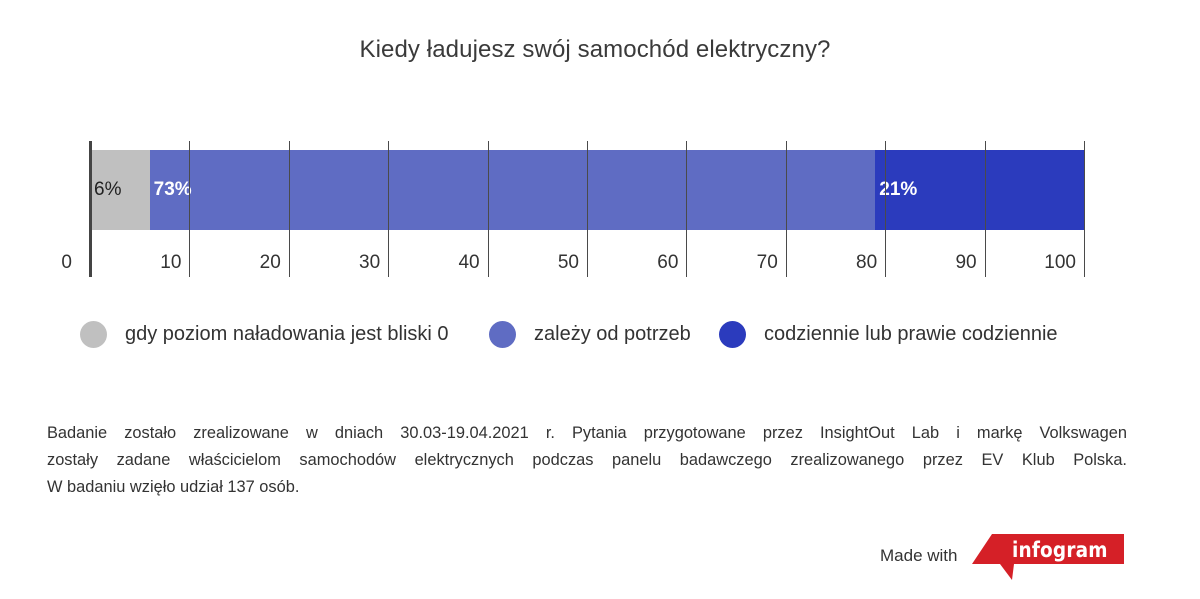  What do you see at coordinates (171, 262) in the screenshot?
I see `x-tick-label: 10` at bounding box center [171, 262].